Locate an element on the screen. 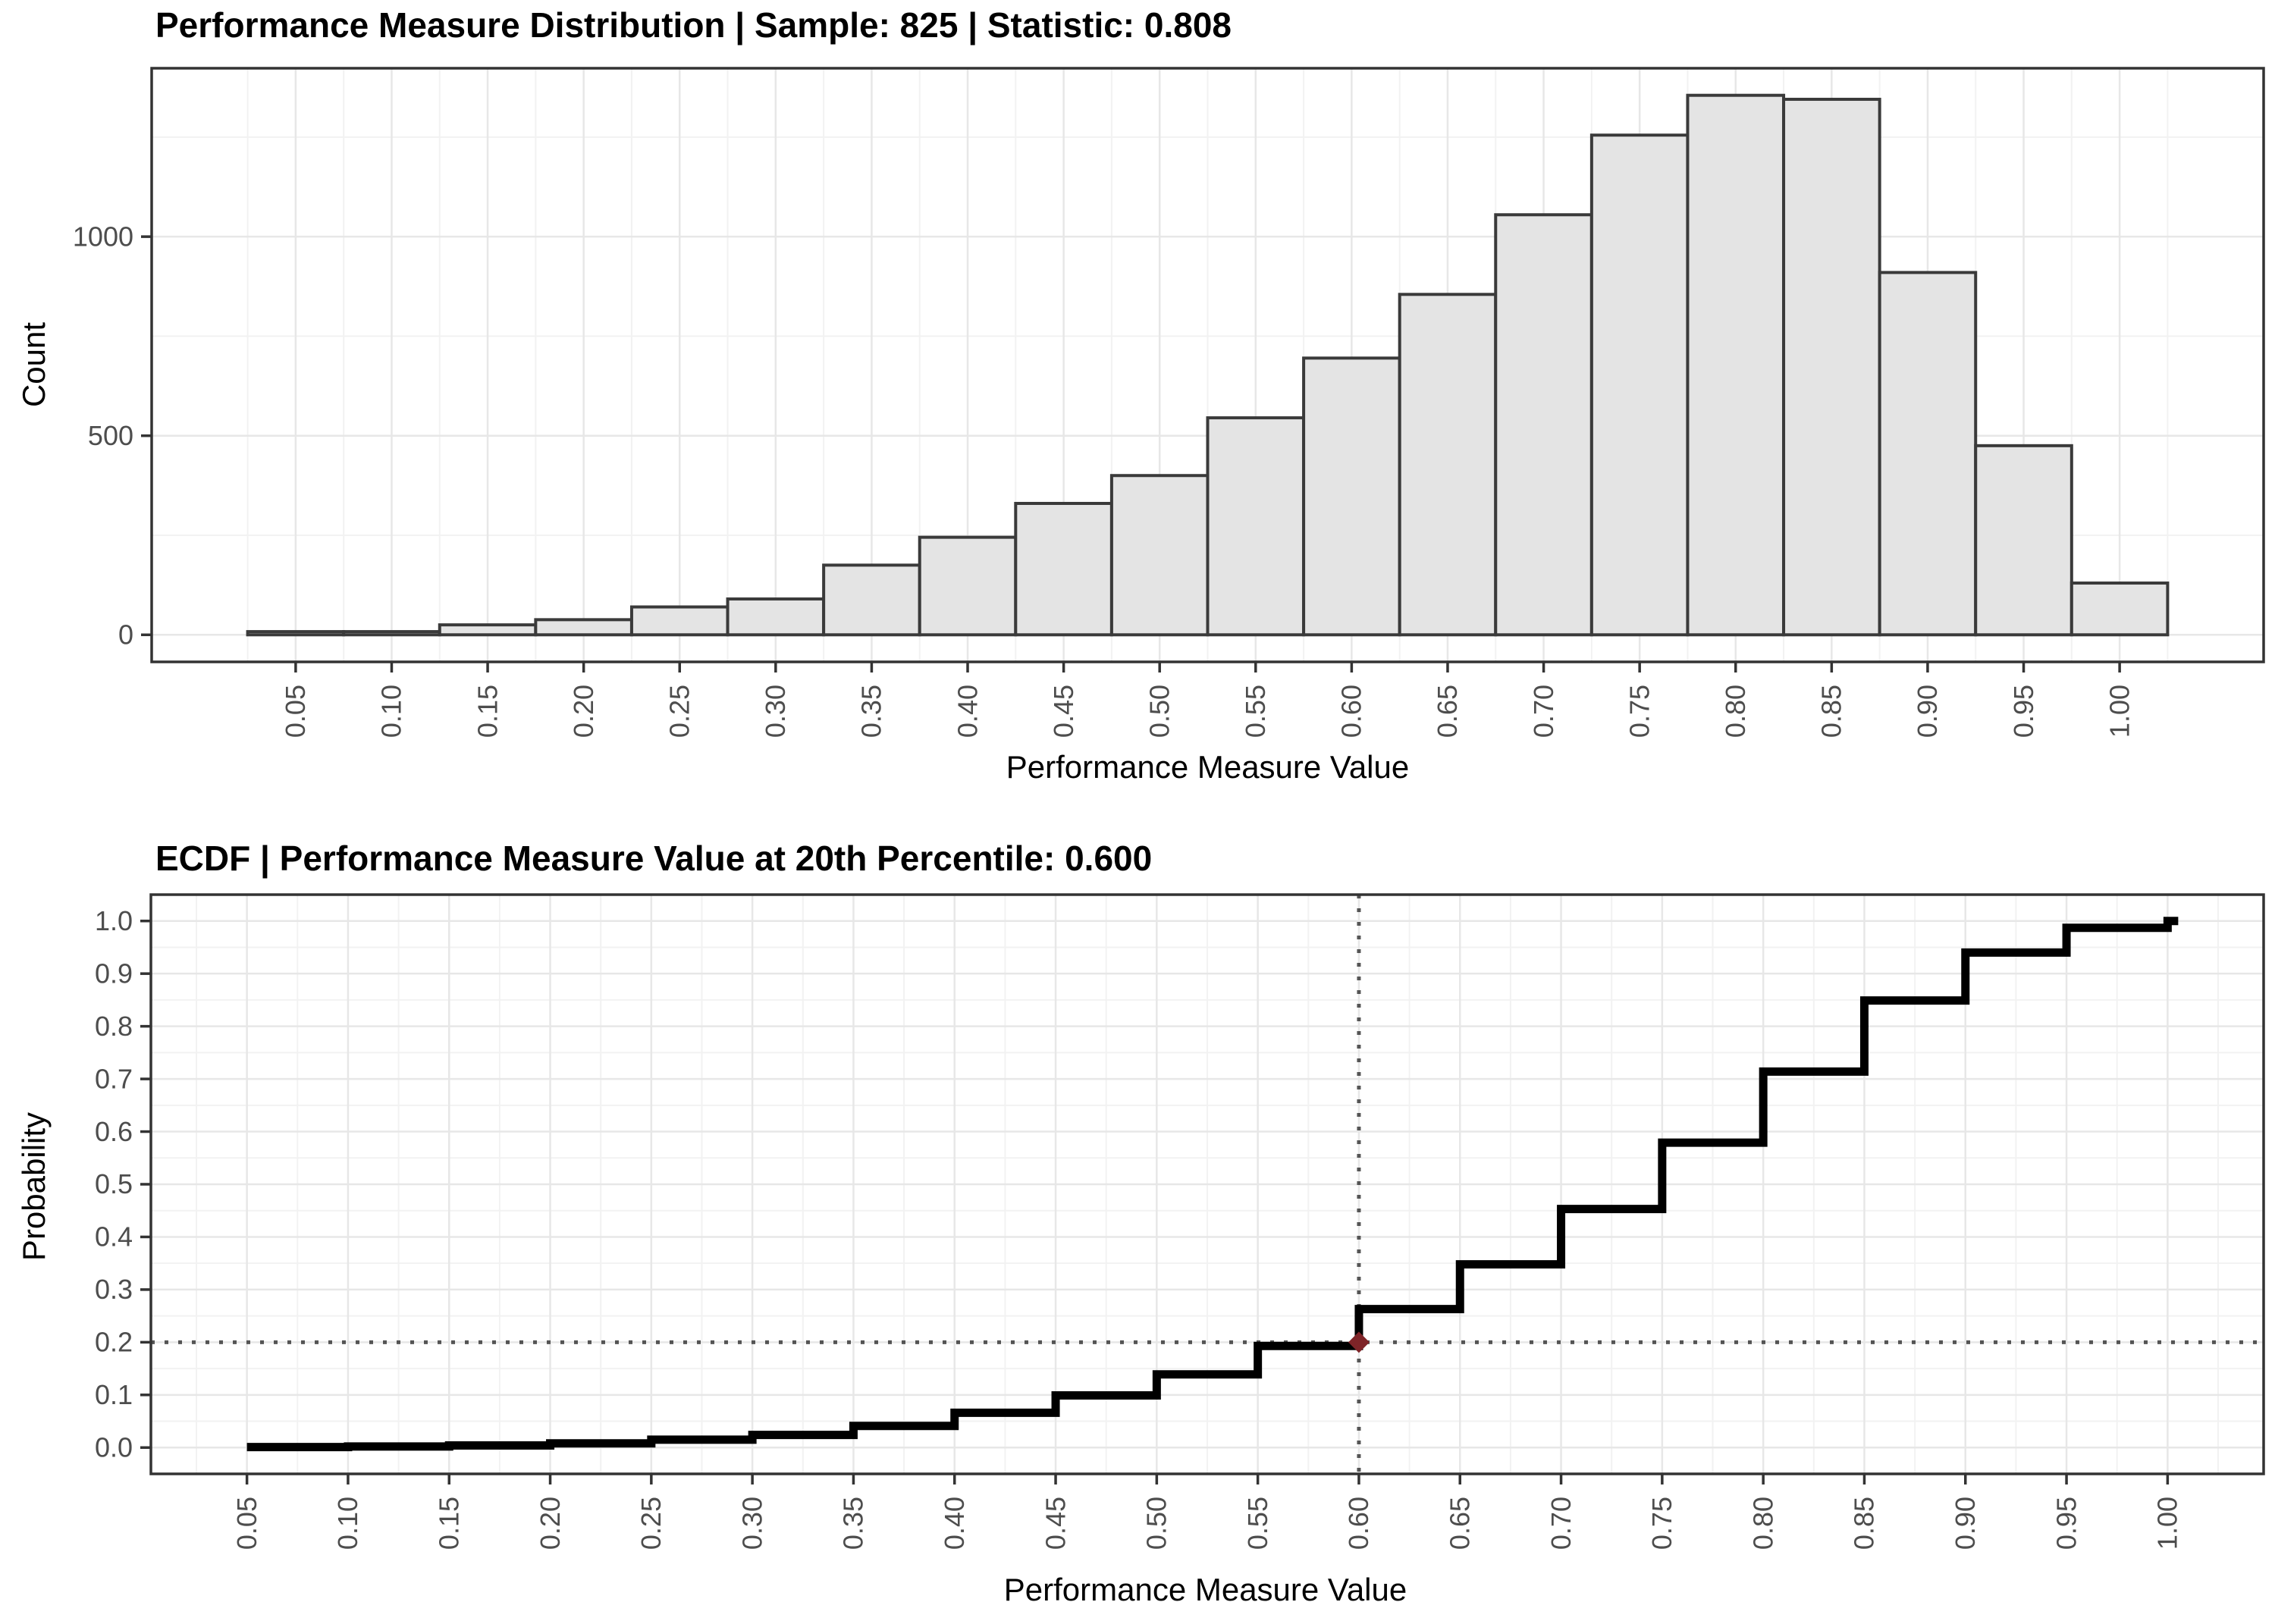 Image resolution: width=2275 pixels, height=1624 pixels. y-tick-label: 0.8 is located at coordinates (114, 1026).